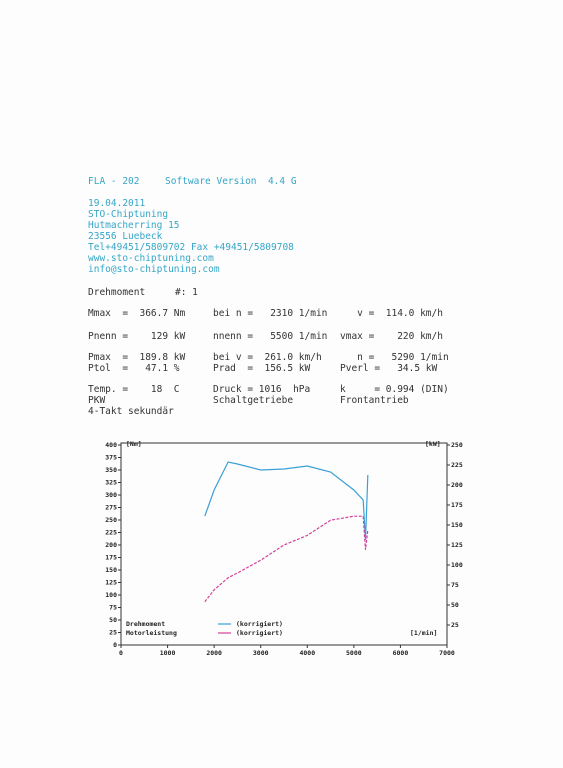  Describe the element at coordinates (134, 368) in the screenshot. I see `measurement-cell: Ptol = 47.1 %` at that location.